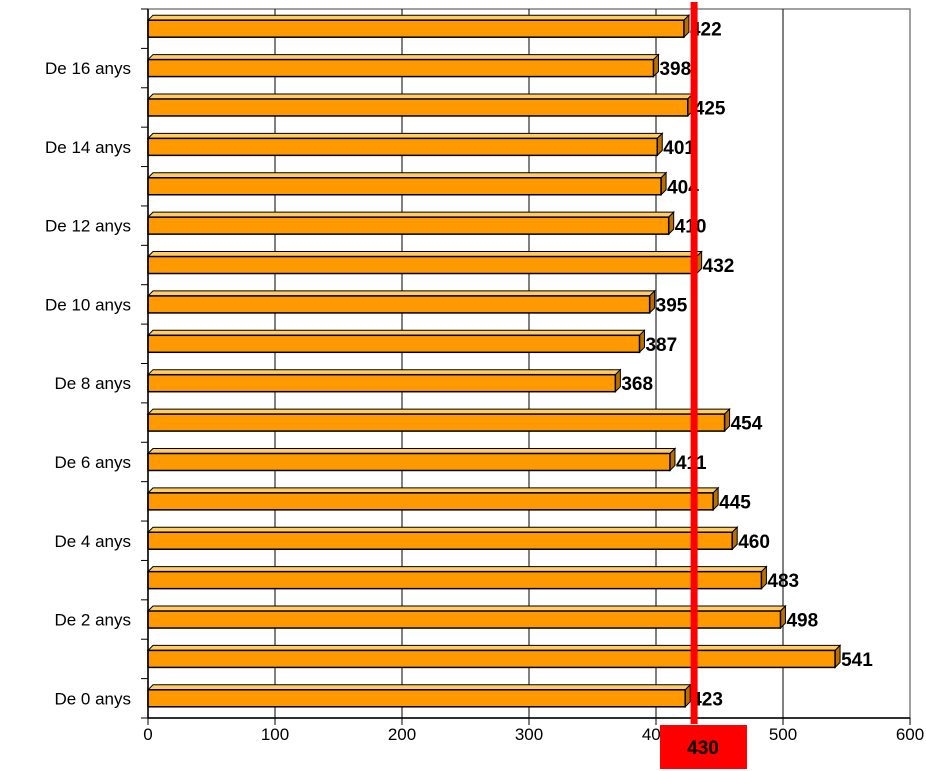 The height and width of the screenshot is (771, 926). Describe the element at coordinates (672, 305) in the screenshot. I see `data-label: 395` at that location.